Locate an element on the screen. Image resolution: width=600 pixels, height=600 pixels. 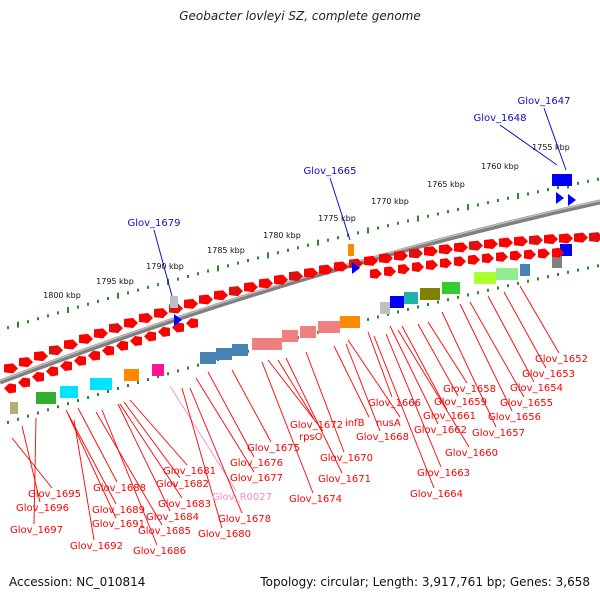
gene-label: Glov_1659 is located at coordinates (460, 402).